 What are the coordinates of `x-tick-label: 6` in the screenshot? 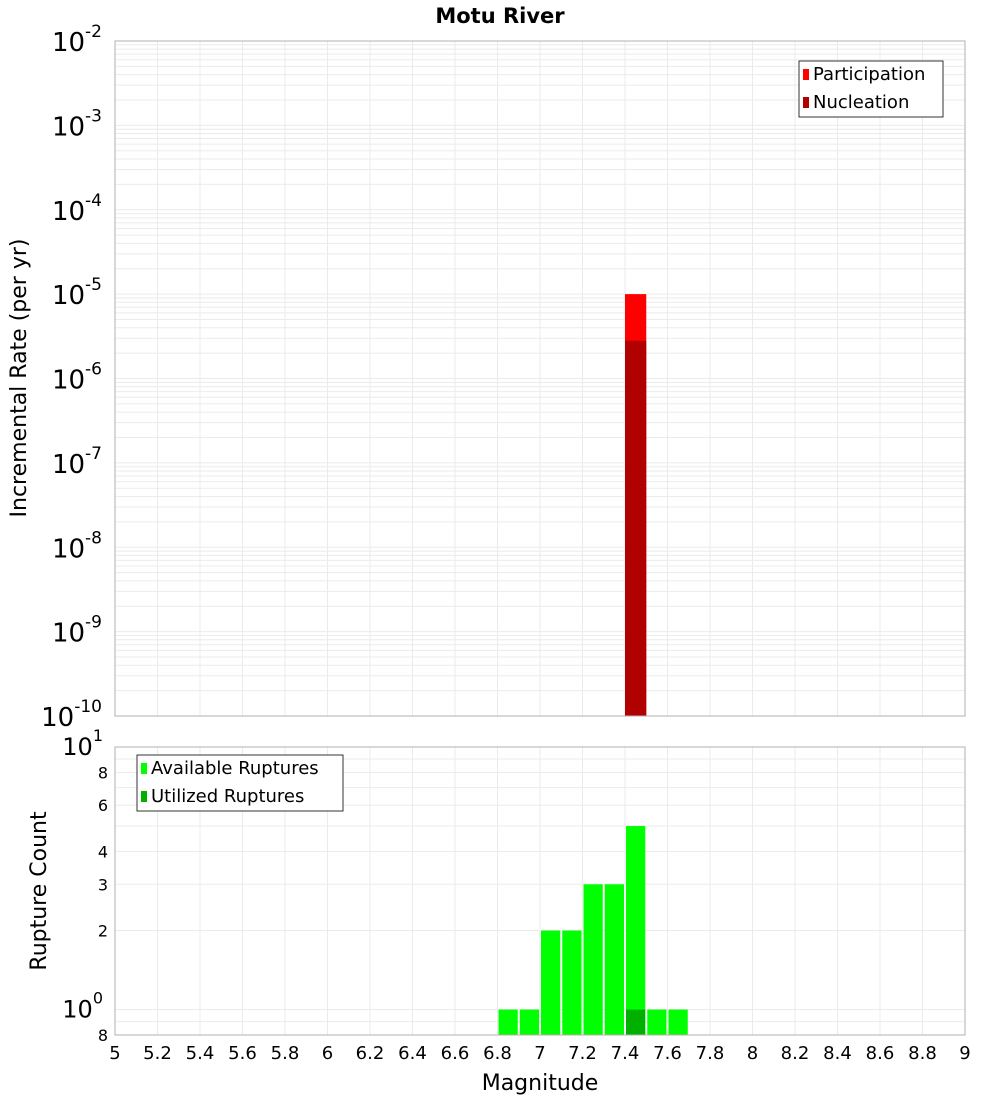 It's located at (327, 1053).